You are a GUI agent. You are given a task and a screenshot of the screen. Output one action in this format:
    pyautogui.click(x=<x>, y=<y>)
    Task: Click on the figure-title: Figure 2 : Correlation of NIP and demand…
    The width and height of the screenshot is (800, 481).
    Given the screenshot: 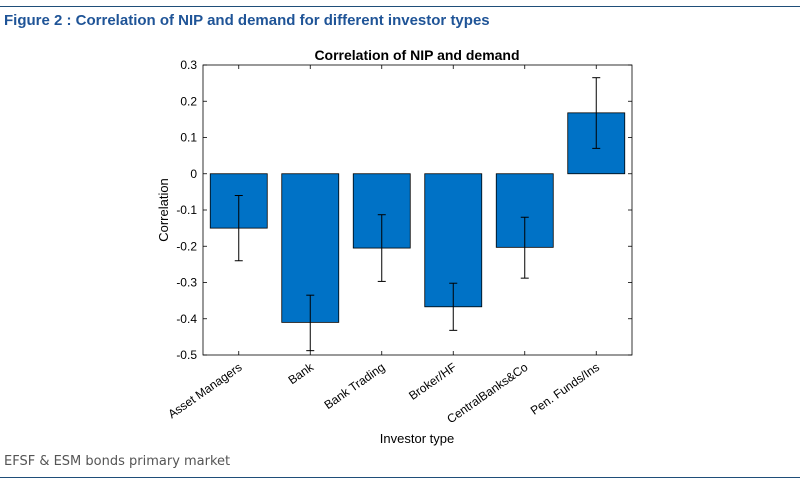 What is the action you would take?
    pyautogui.click(x=247, y=20)
    